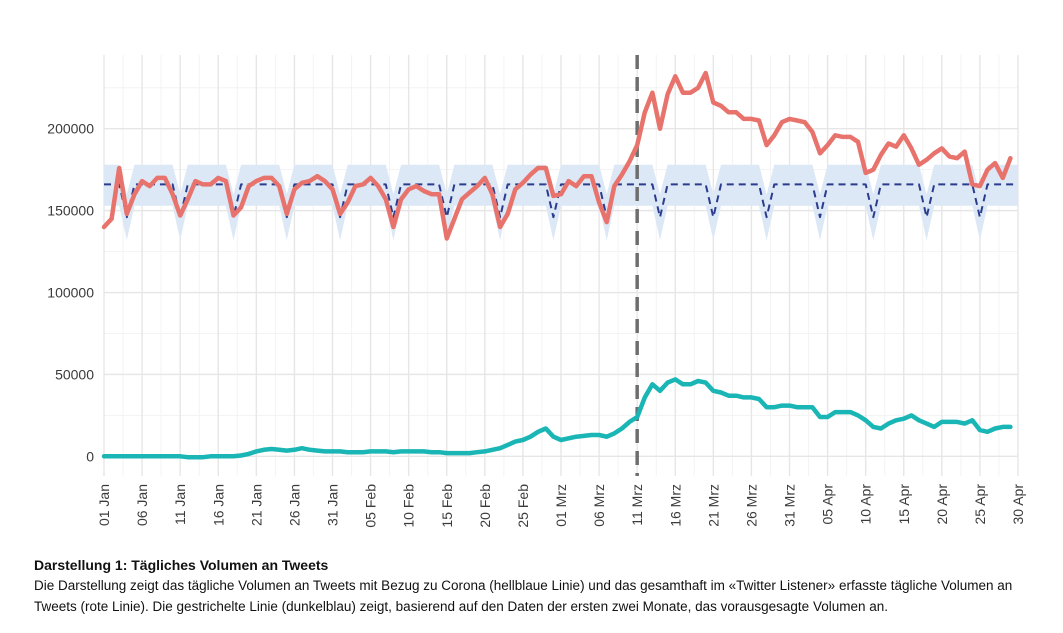  Describe the element at coordinates (90, 456) in the screenshot. I see `y-tick-label: 0` at that location.